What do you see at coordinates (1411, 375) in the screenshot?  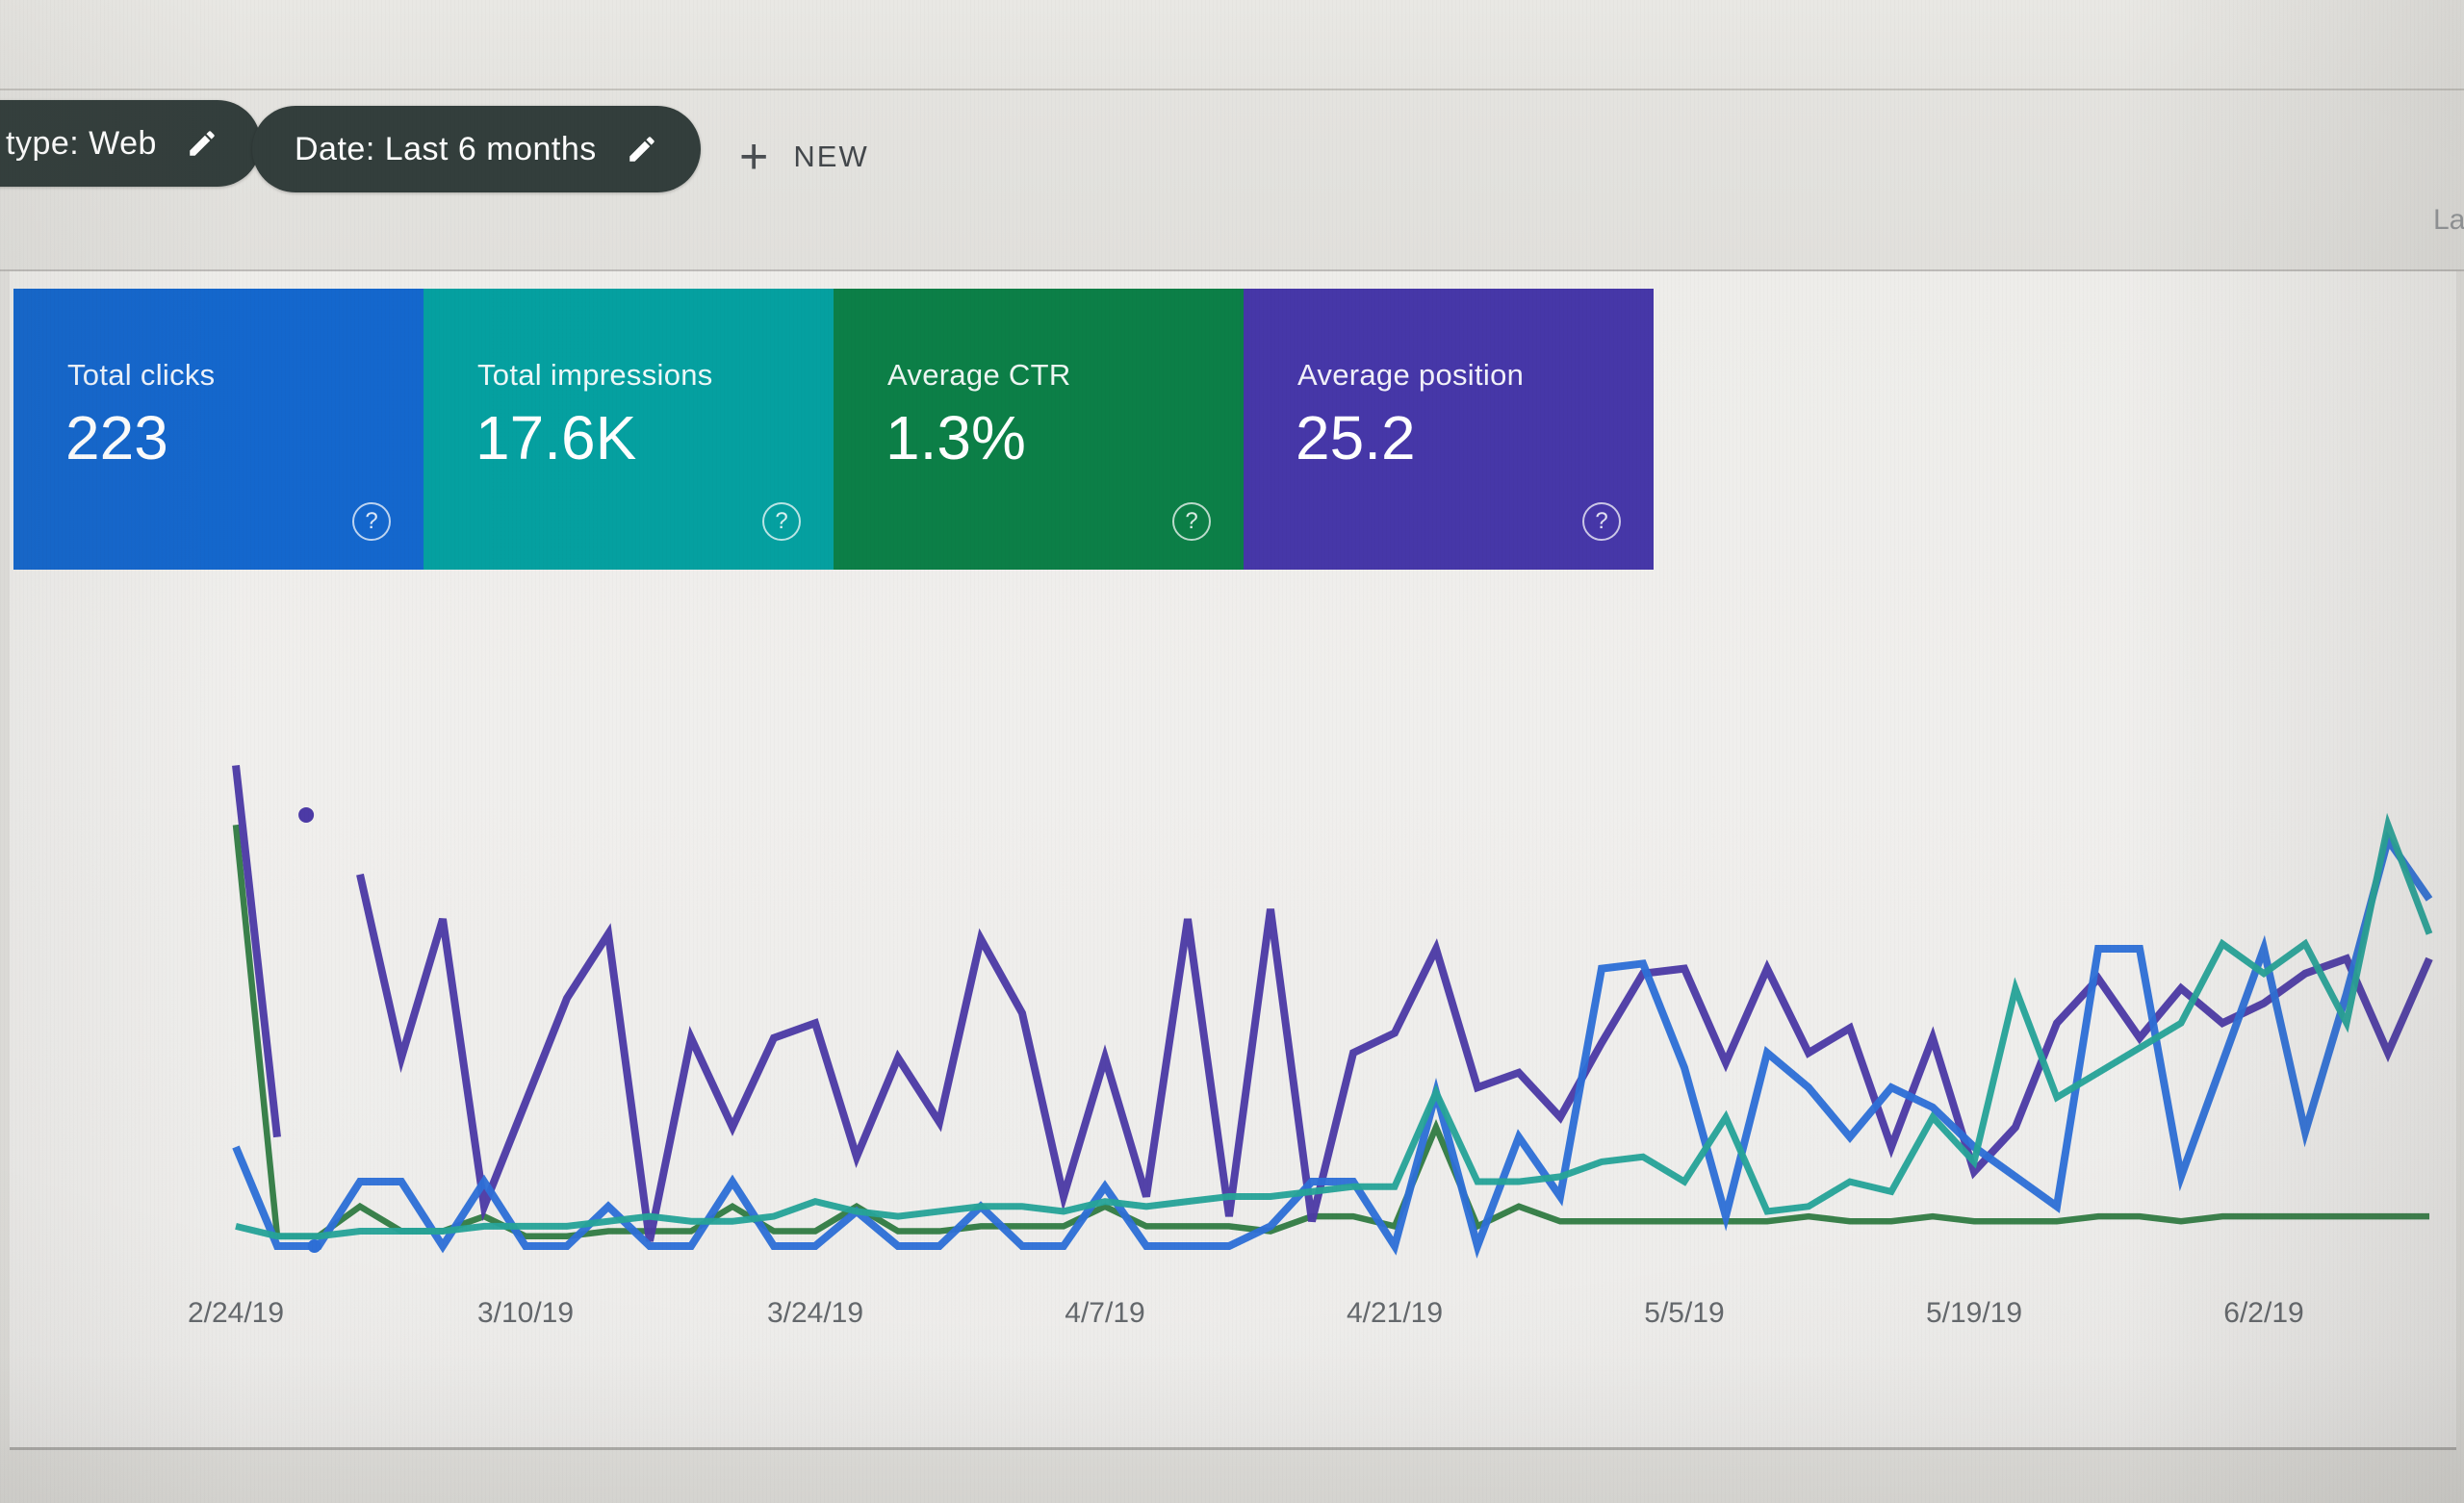 I see `card-label: Average position` at bounding box center [1411, 375].